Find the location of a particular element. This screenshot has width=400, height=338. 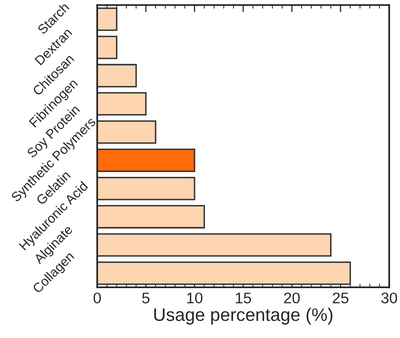

x-tick-label: 15 is located at coordinates (244, 298).